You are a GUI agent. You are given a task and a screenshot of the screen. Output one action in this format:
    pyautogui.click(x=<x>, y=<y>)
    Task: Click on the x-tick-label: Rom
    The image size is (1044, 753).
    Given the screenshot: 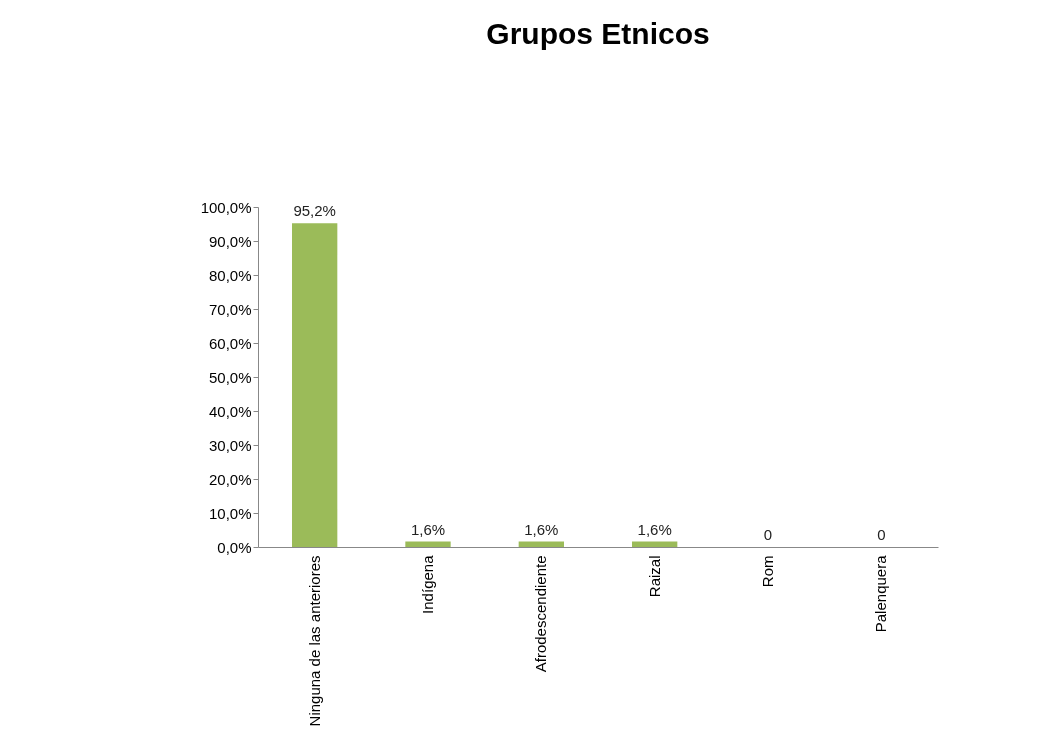 What is the action you would take?
    pyautogui.click(x=767, y=571)
    